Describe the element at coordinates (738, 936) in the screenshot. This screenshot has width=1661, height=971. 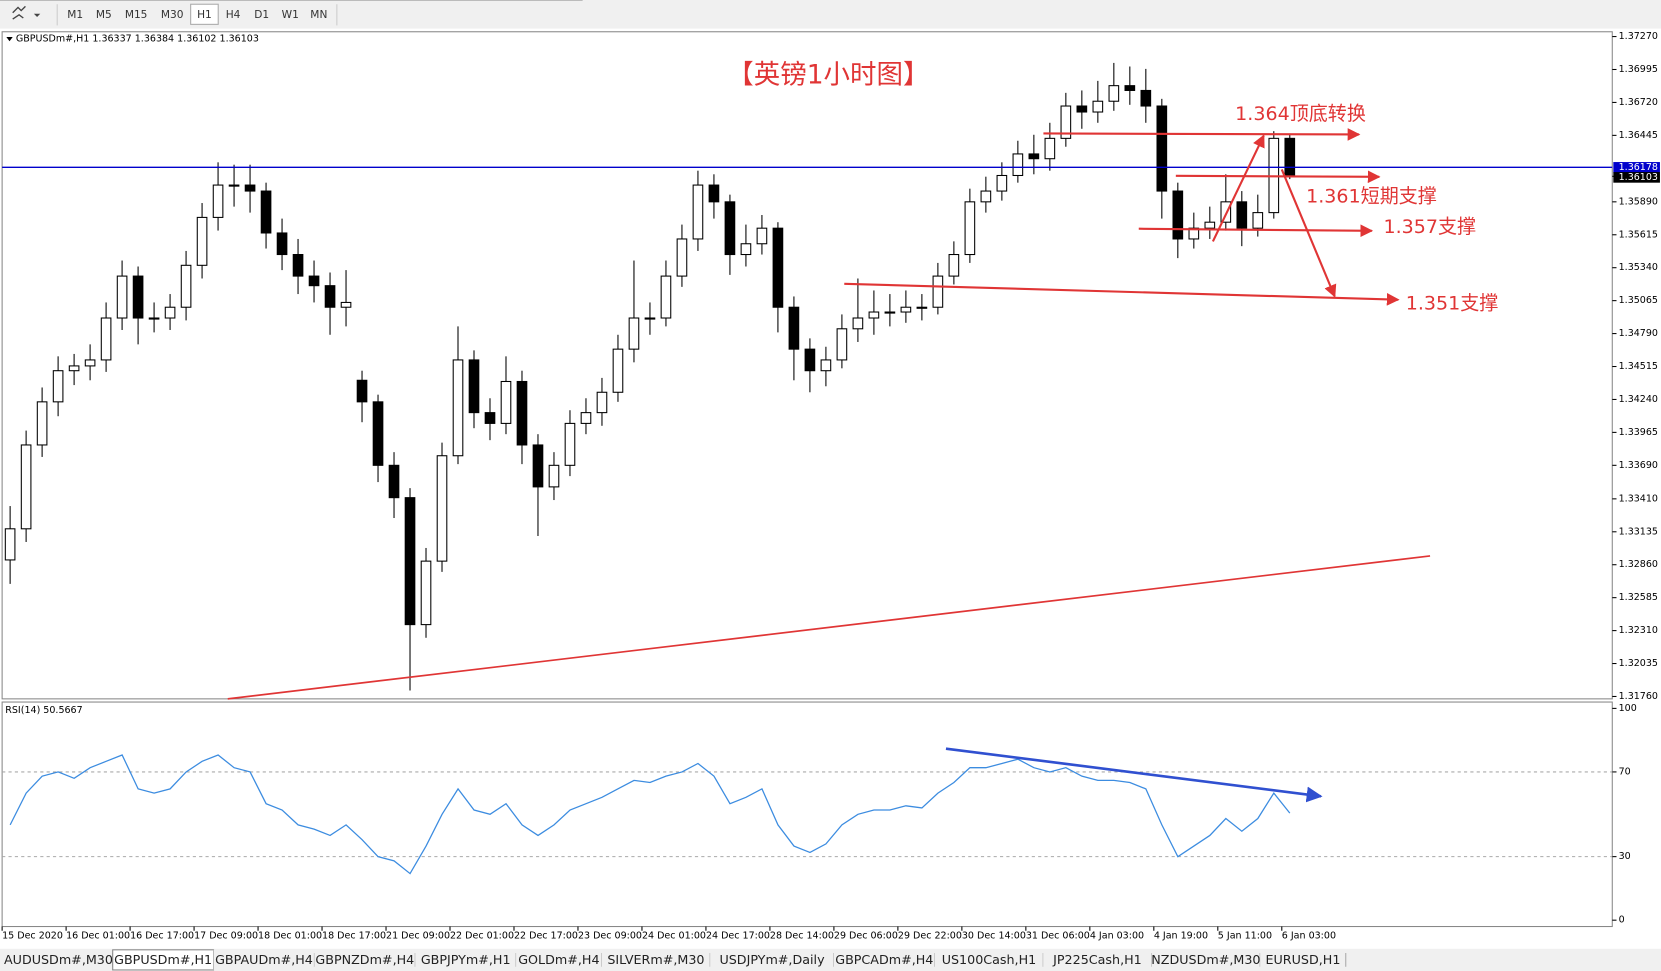
I see `x-tick-label: 24 Dec 17:00` at that location.